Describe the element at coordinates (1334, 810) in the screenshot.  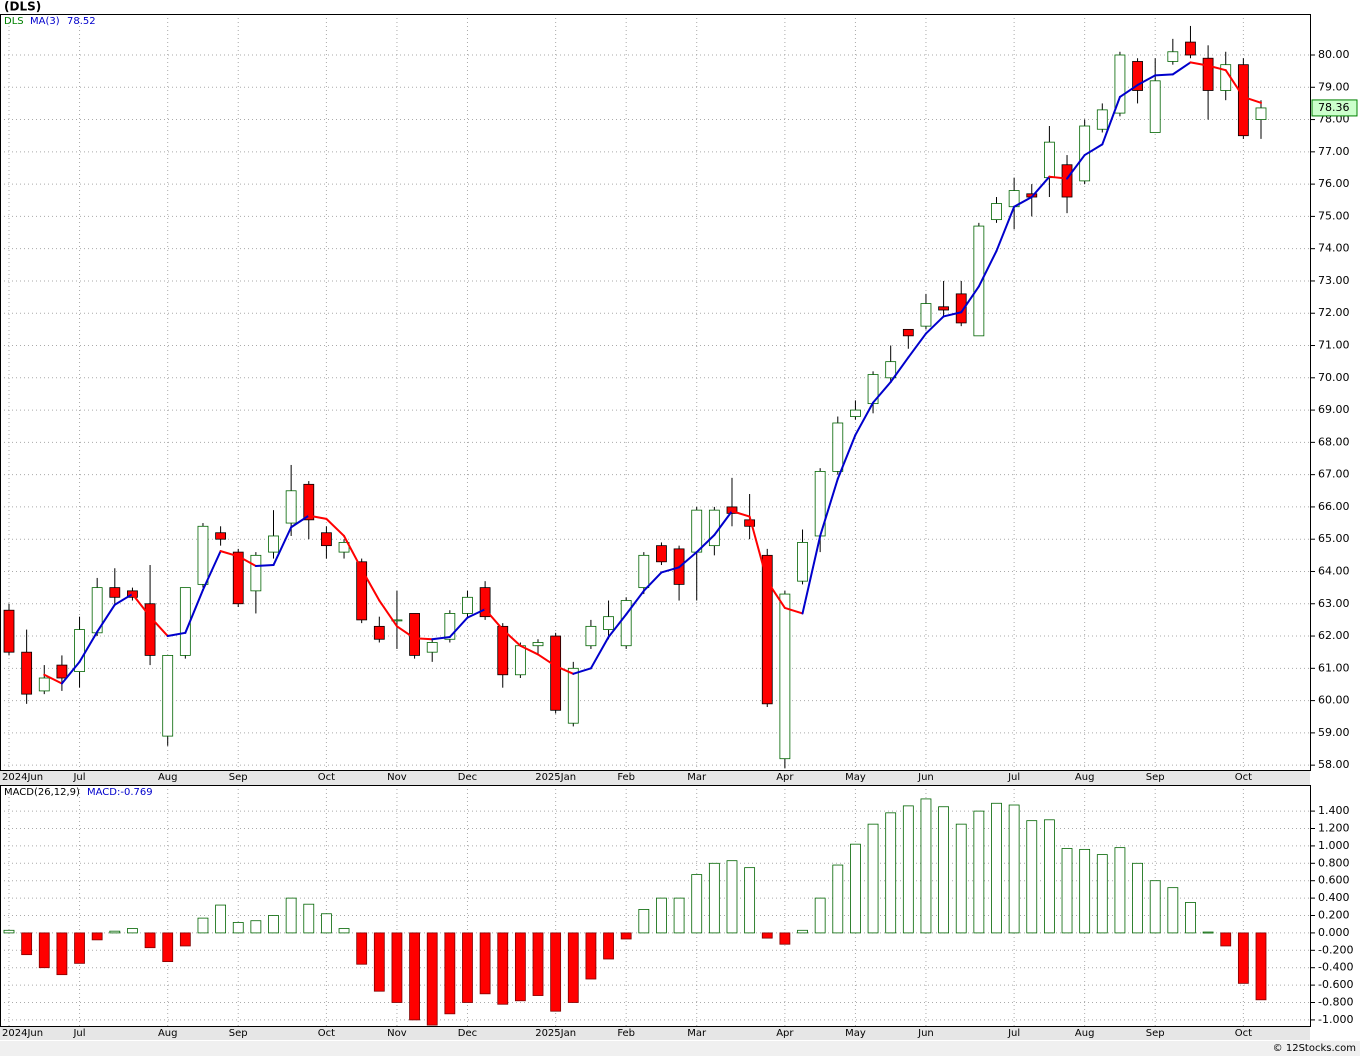
I see `y-tick-label: 1.400` at that location.